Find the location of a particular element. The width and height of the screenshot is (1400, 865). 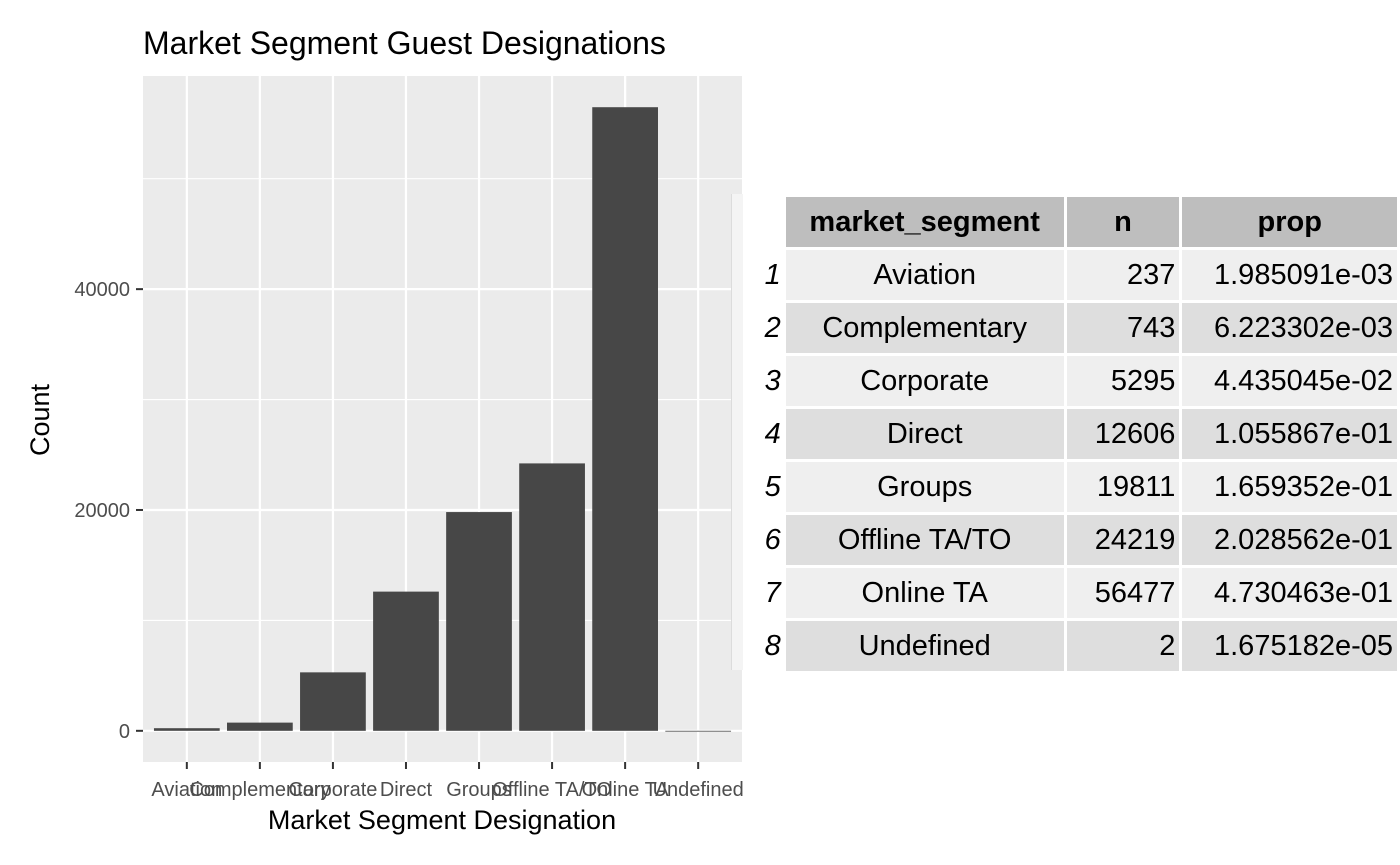

row-index: 5 is located at coordinates (772, 486).